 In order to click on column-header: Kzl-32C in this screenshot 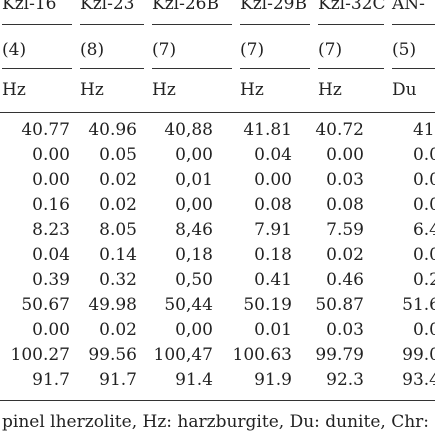, I will do `click(352, 7)`.